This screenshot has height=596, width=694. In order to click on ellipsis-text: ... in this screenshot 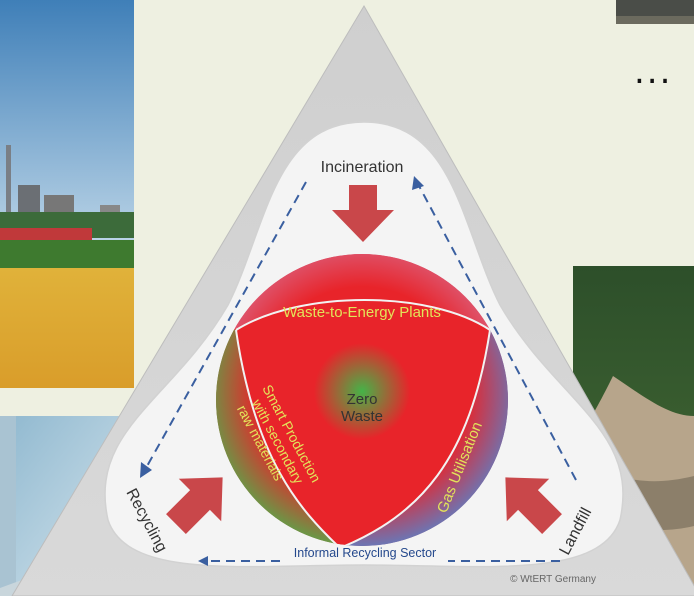, I will do `click(653, 72)`.